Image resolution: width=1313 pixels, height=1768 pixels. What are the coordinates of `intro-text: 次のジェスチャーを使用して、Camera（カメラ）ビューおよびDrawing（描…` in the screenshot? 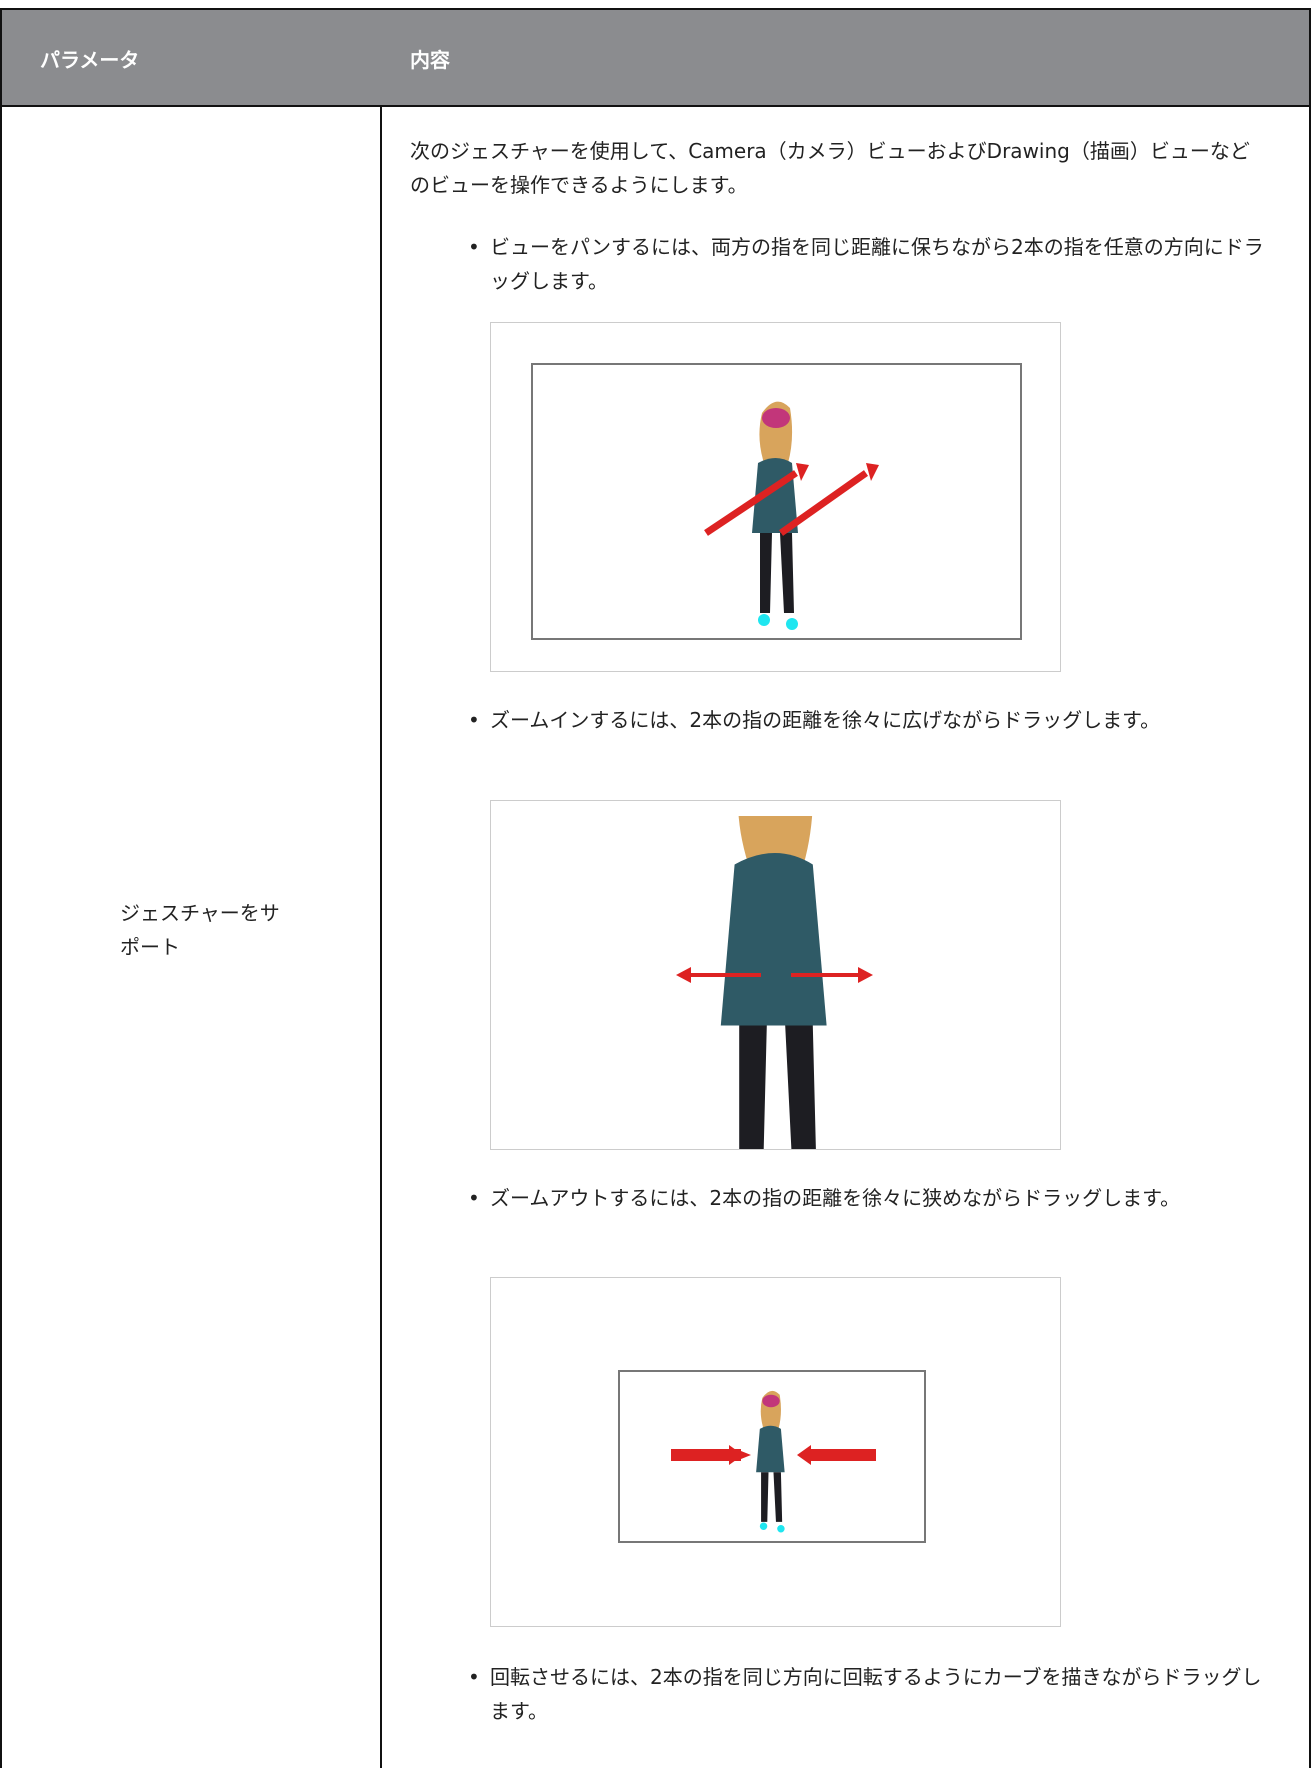 It's located at (830, 168).